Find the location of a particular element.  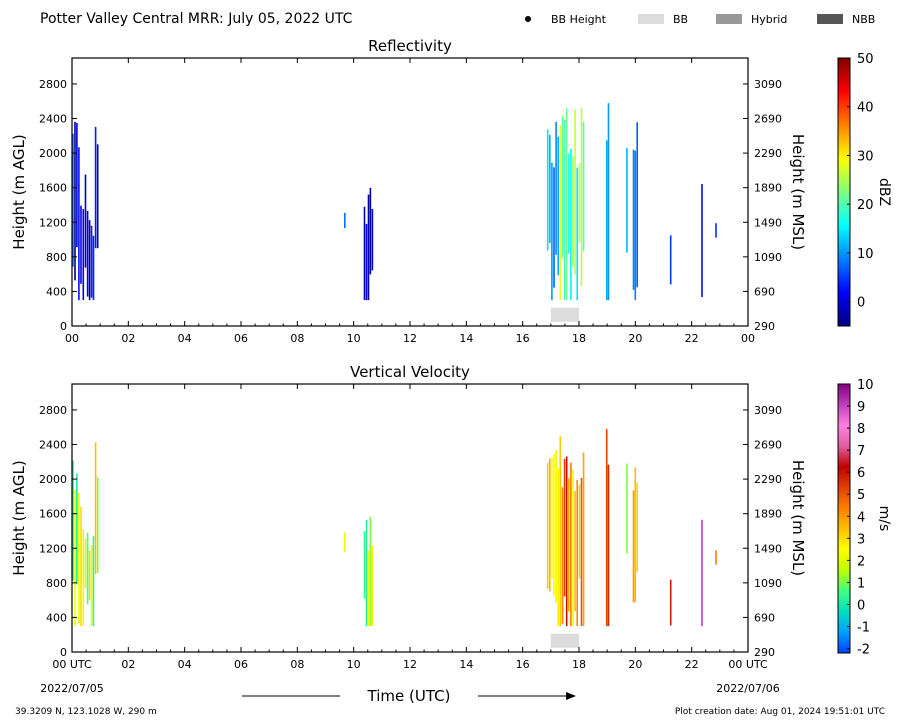

reflectivity-colorbar-tick-label: 0 is located at coordinates (861, 303).